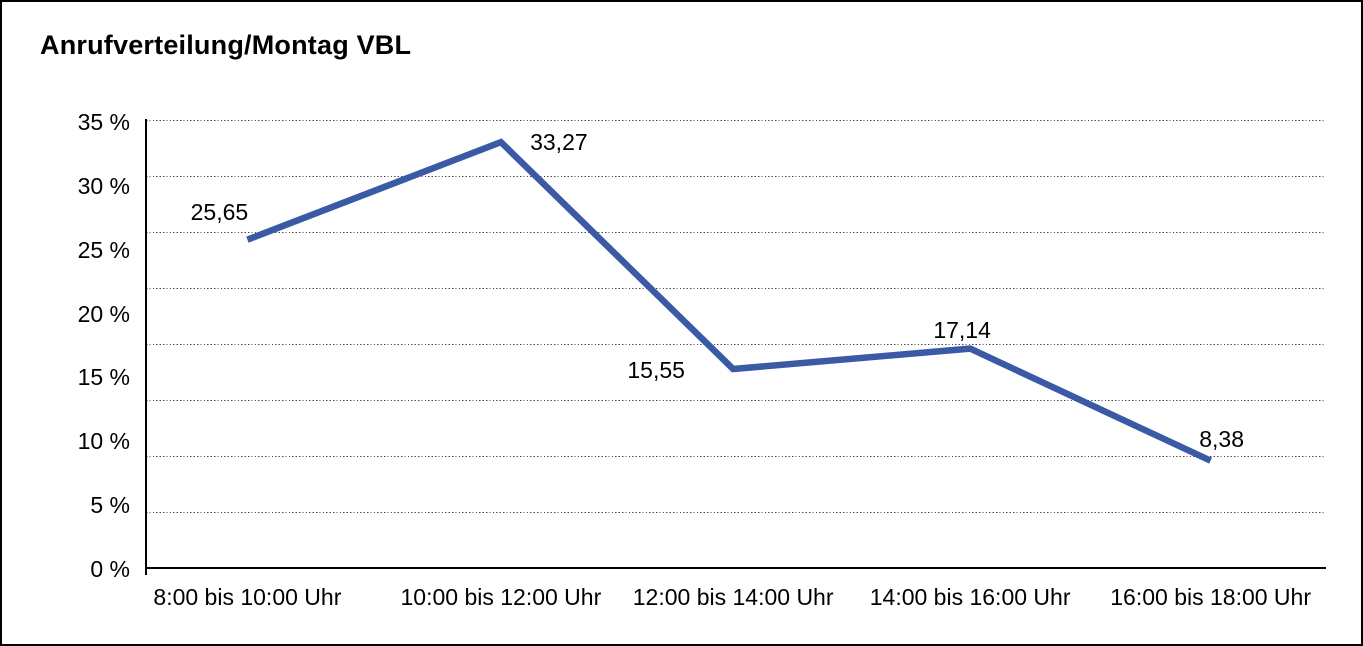  I want to click on x-axis-line, so click(735, 568).